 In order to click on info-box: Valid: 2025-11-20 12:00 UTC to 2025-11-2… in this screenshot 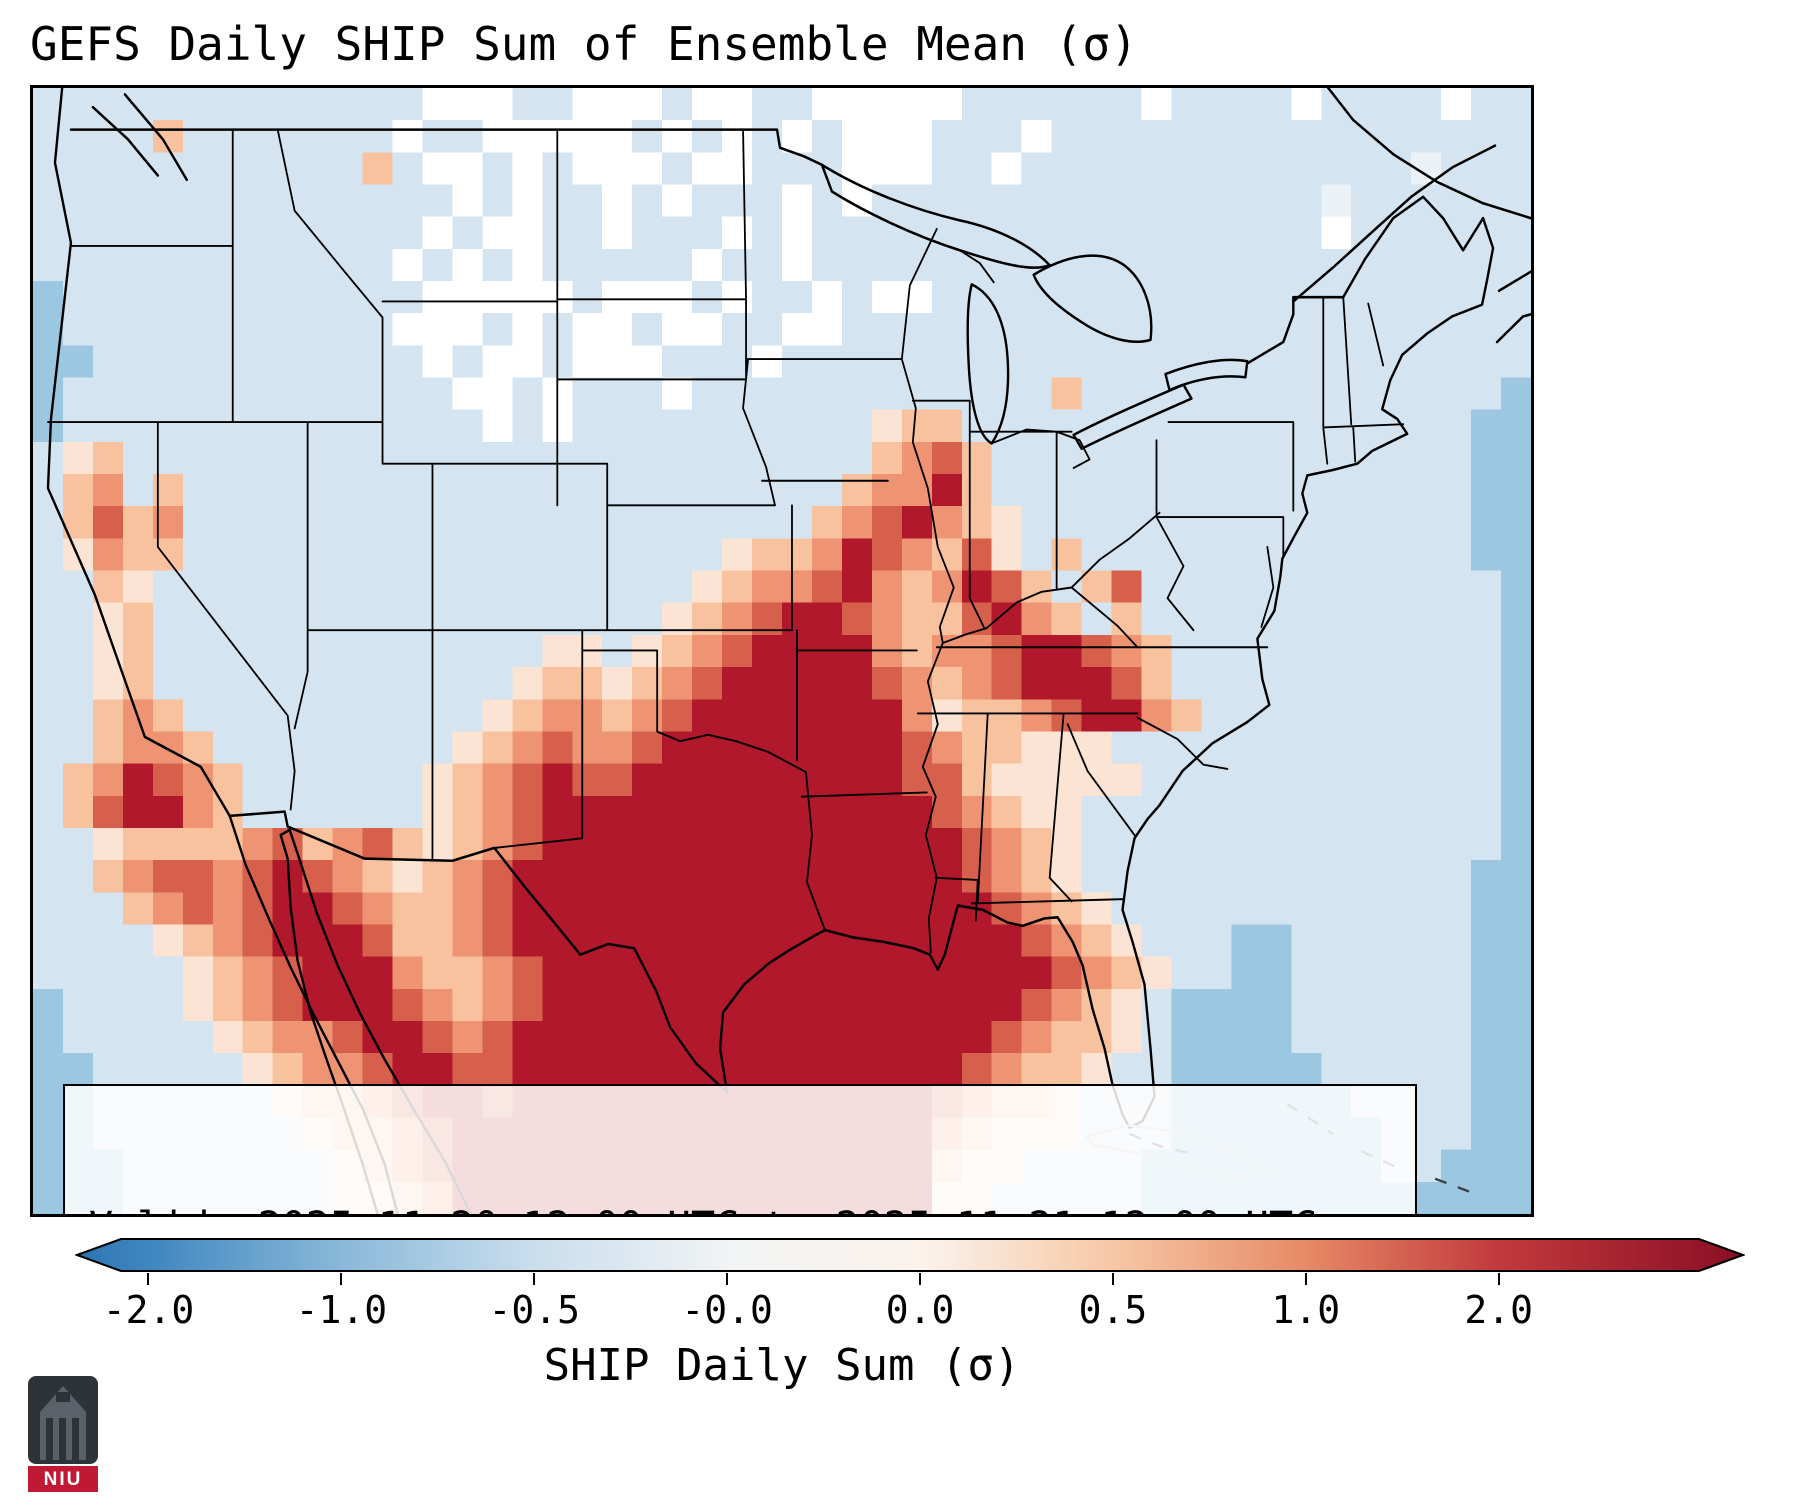, I will do `click(740, 1149)`.